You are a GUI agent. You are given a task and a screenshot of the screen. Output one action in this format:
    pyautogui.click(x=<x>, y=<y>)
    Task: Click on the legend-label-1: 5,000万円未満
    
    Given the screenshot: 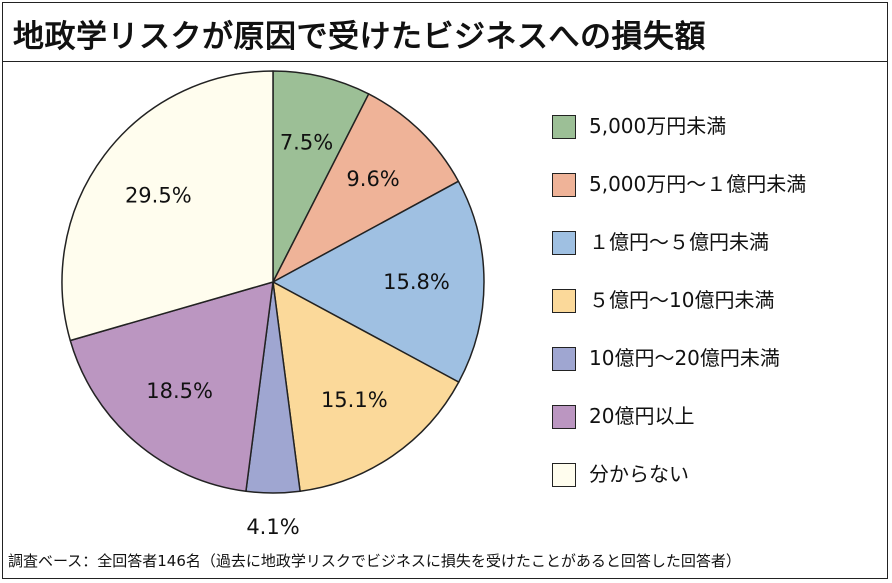 What is the action you would take?
    pyautogui.click(x=658, y=126)
    